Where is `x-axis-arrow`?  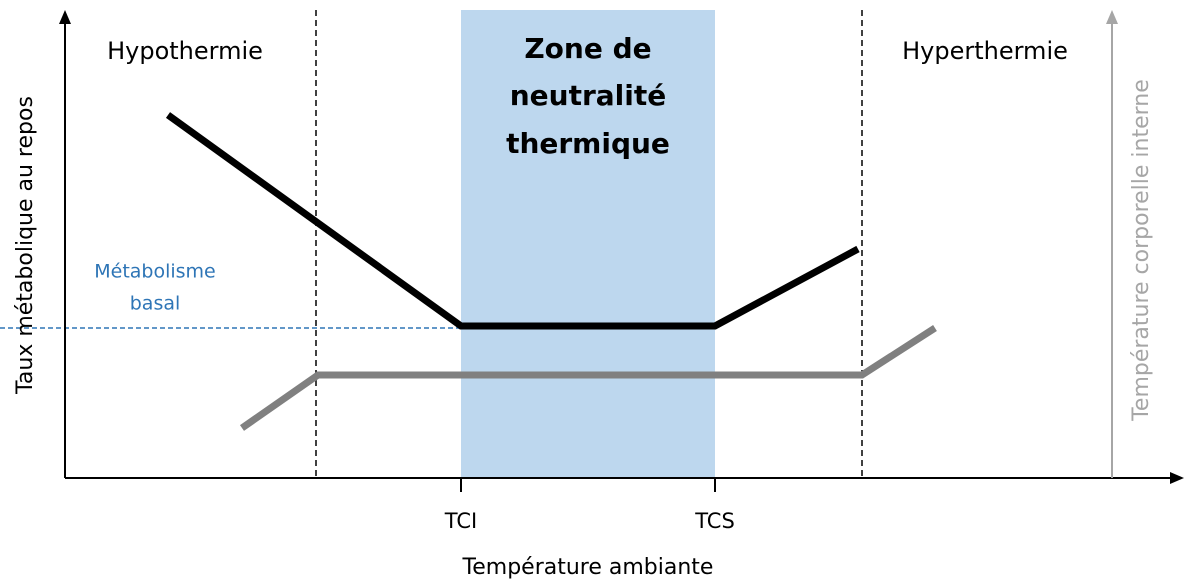
x-axis-arrow is located at coordinates (1177, 478).